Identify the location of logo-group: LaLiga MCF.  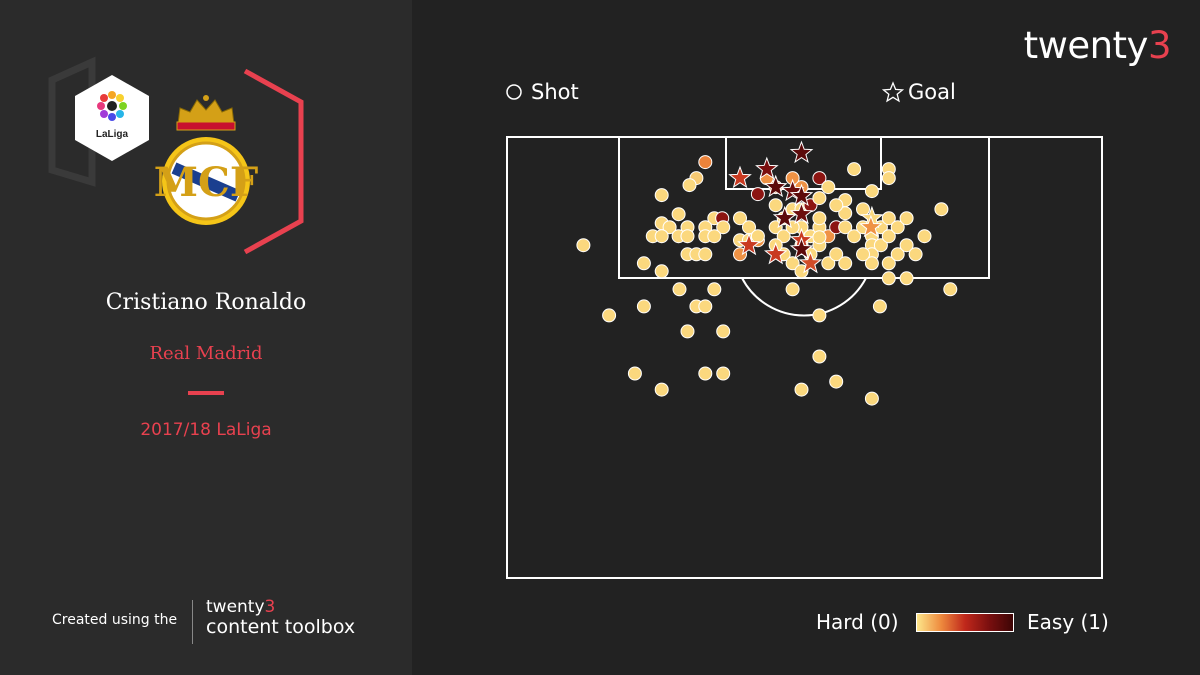
(176, 155).